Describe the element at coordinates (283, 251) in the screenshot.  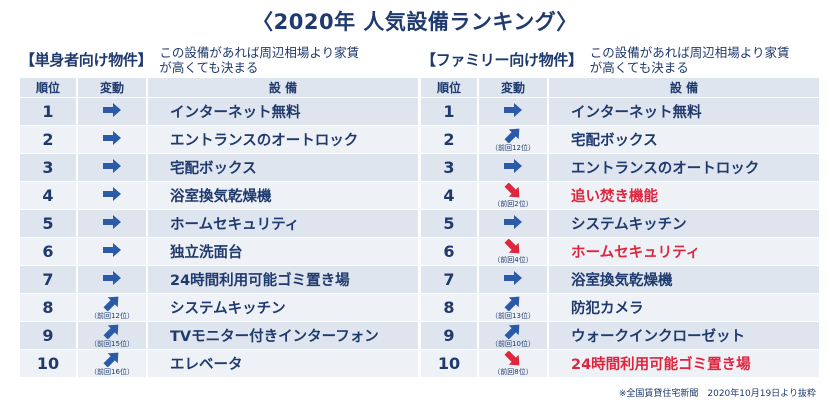
I see `equipment-name: 独立洗面台` at that location.